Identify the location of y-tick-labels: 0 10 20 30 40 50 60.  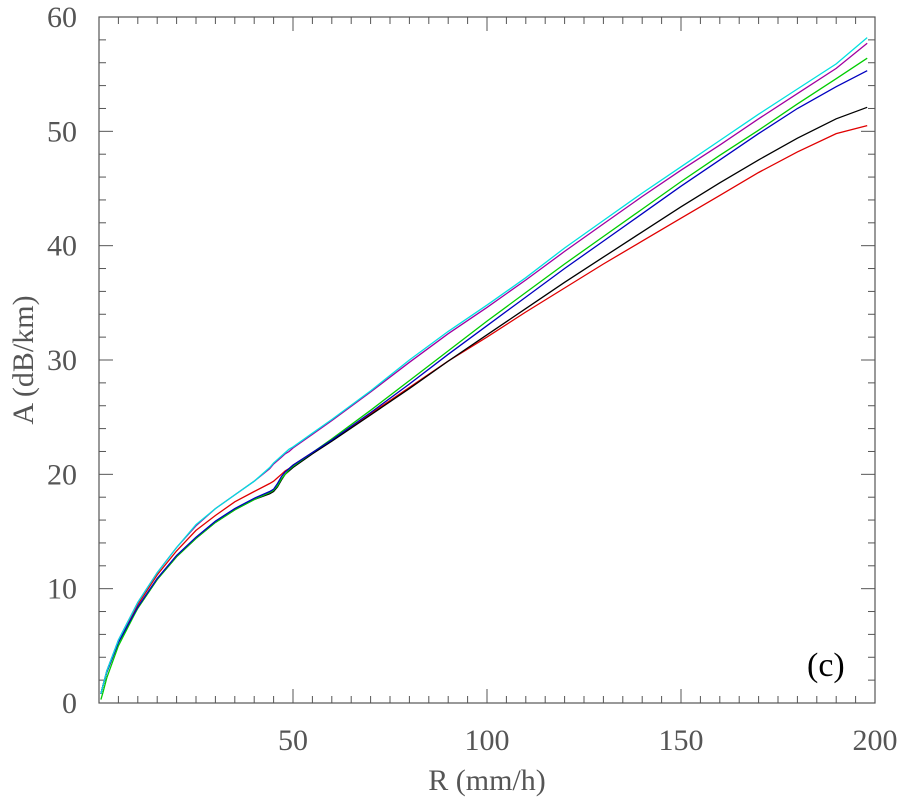
(62, 360).